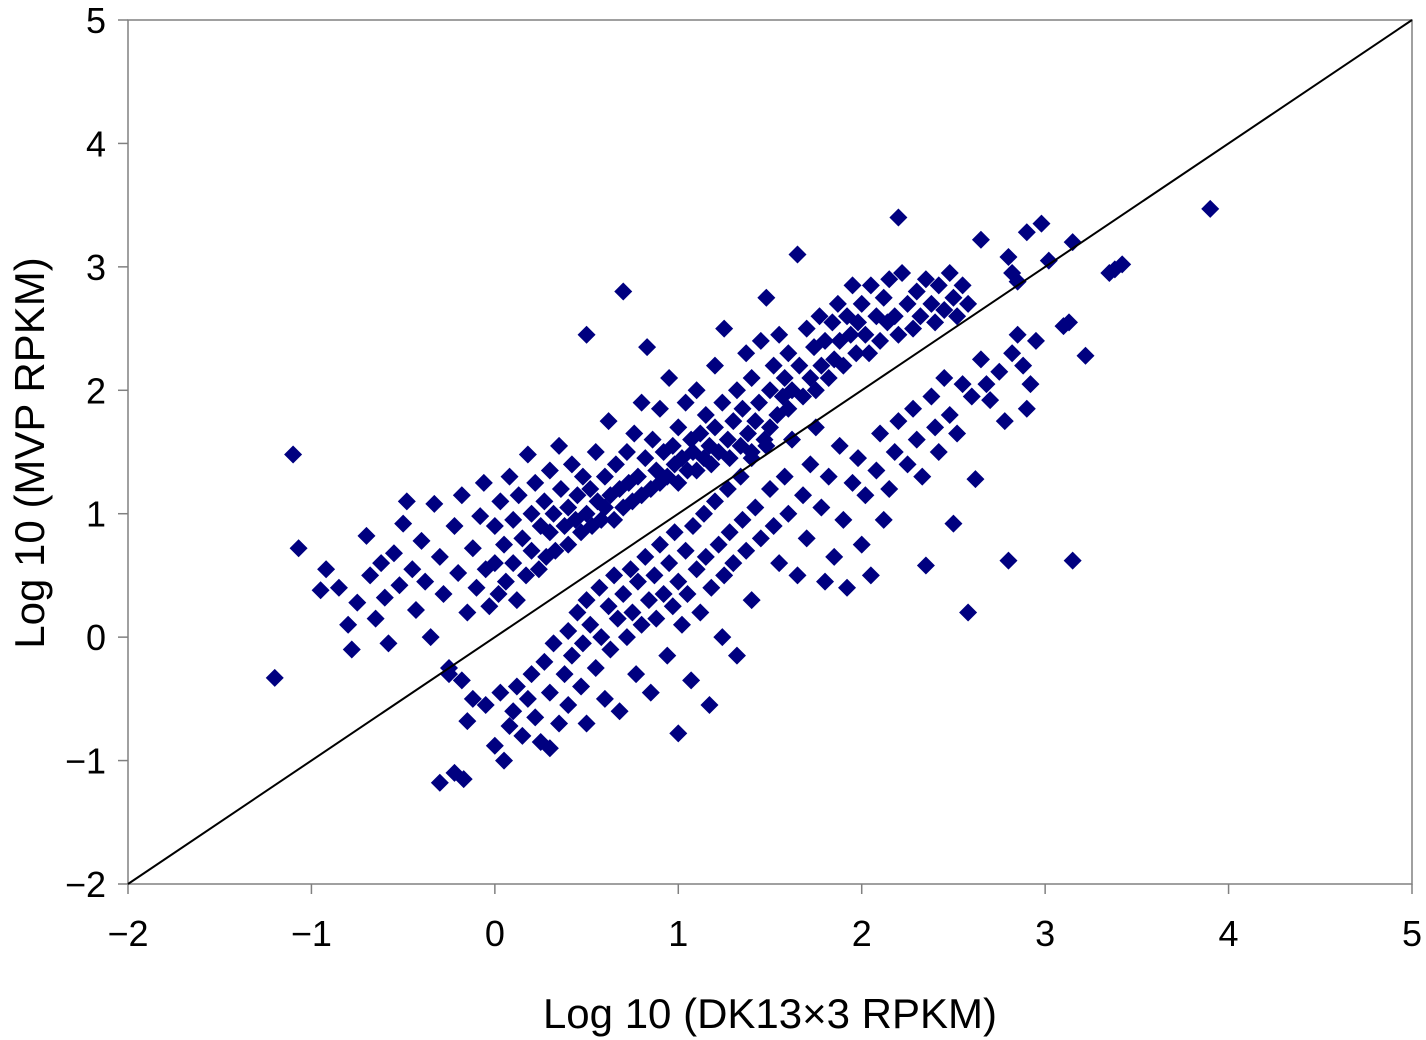 Image resolution: width=1426 pixels, height=1040 pixels. What do you see at coordinates (96, 143) in the screenshot?
I see `y-tick-label: 4` at bounding box center [96, 143].